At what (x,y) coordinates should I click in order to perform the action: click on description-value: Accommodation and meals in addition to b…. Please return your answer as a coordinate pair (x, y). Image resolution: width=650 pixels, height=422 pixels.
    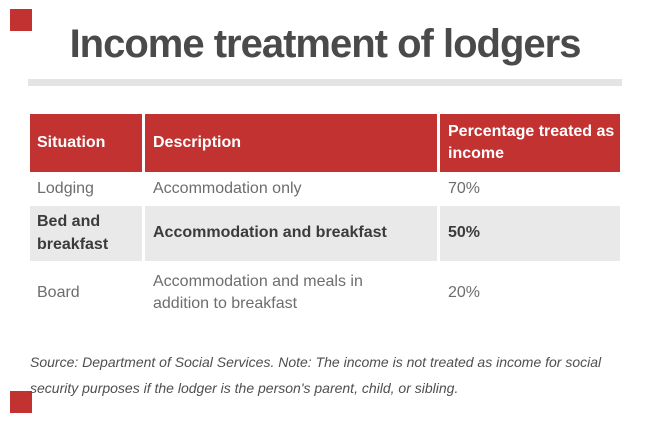
    Looking at the image, I should click on (258, 292).